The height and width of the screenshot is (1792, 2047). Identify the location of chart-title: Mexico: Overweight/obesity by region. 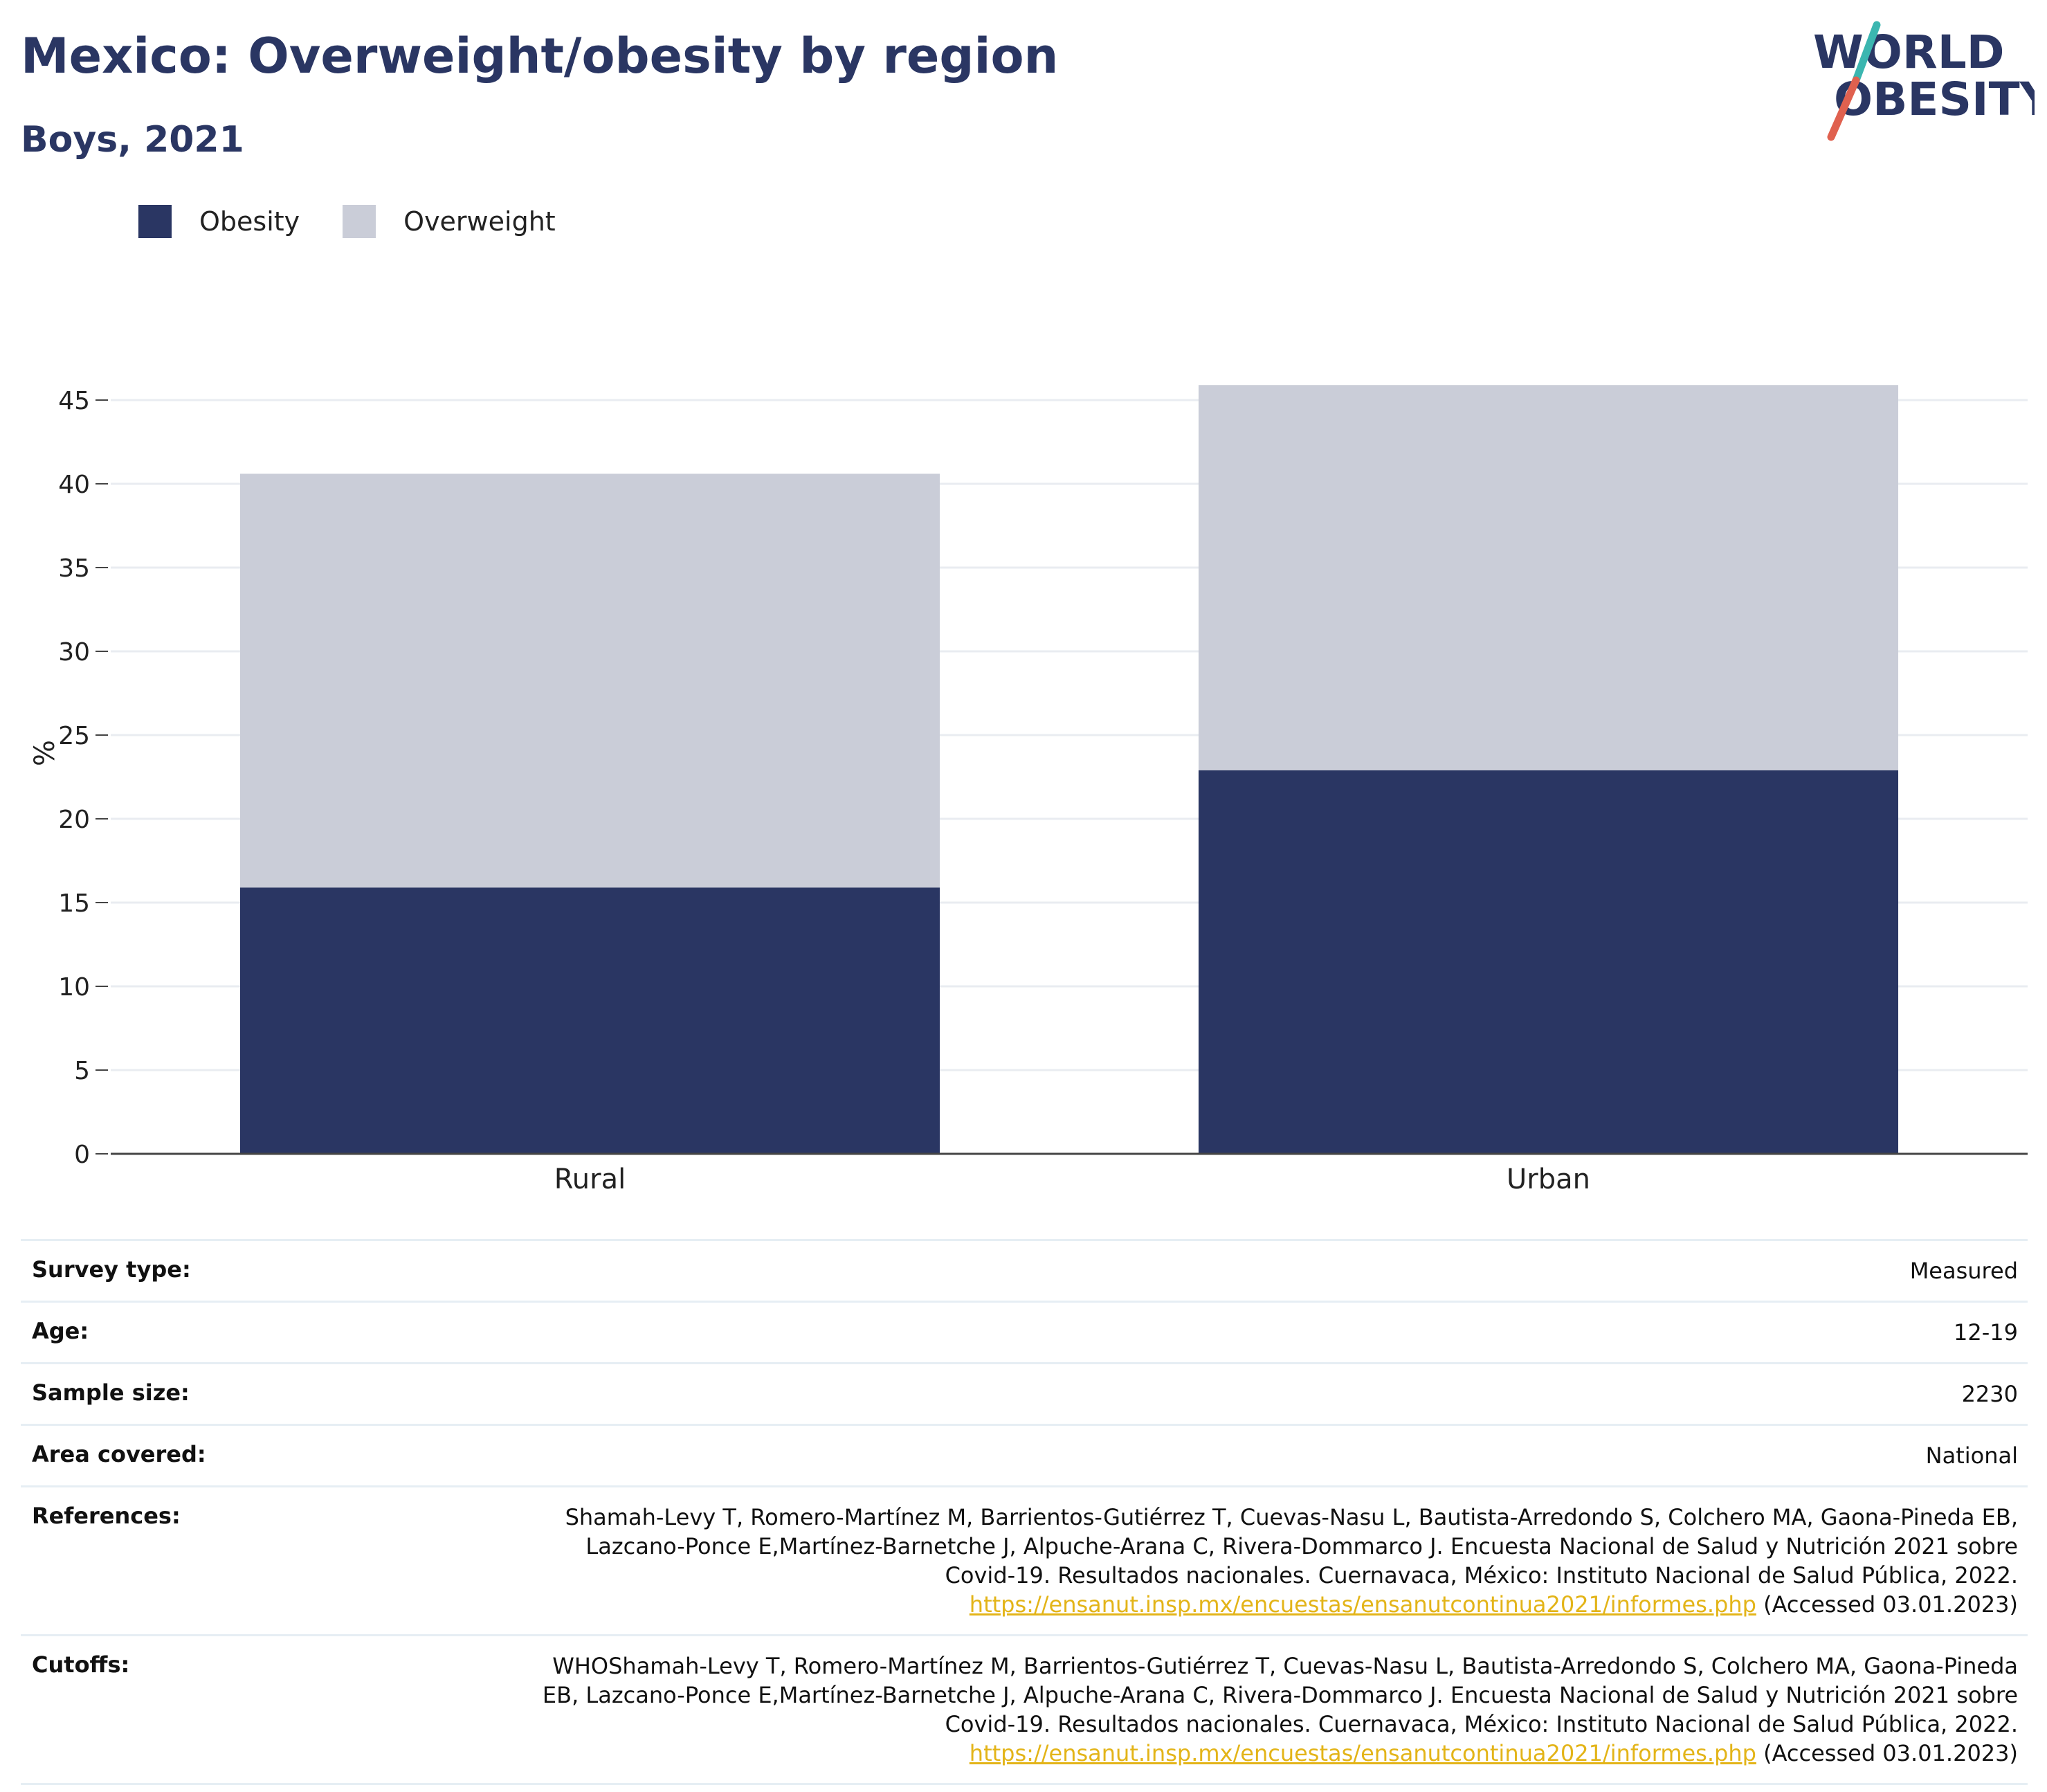
(540, 56).